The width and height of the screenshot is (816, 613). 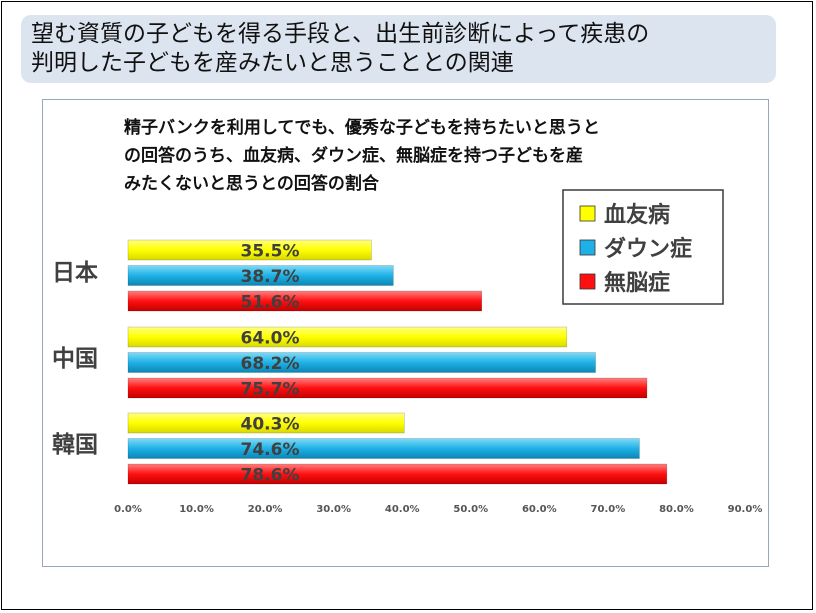 What do you see at coordinates (270, 425) in the screenshot?
I see `data-label-2-0: 40.3%` at bounding box center [270, 425].